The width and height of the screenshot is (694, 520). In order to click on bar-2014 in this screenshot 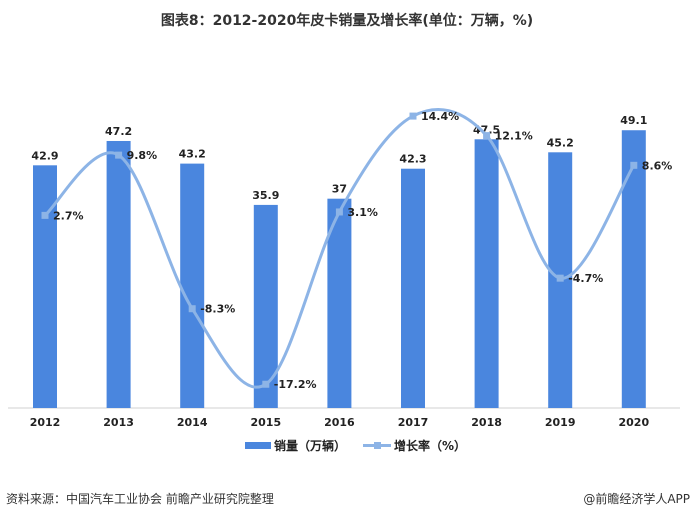, I will do `click(192, 285)`.